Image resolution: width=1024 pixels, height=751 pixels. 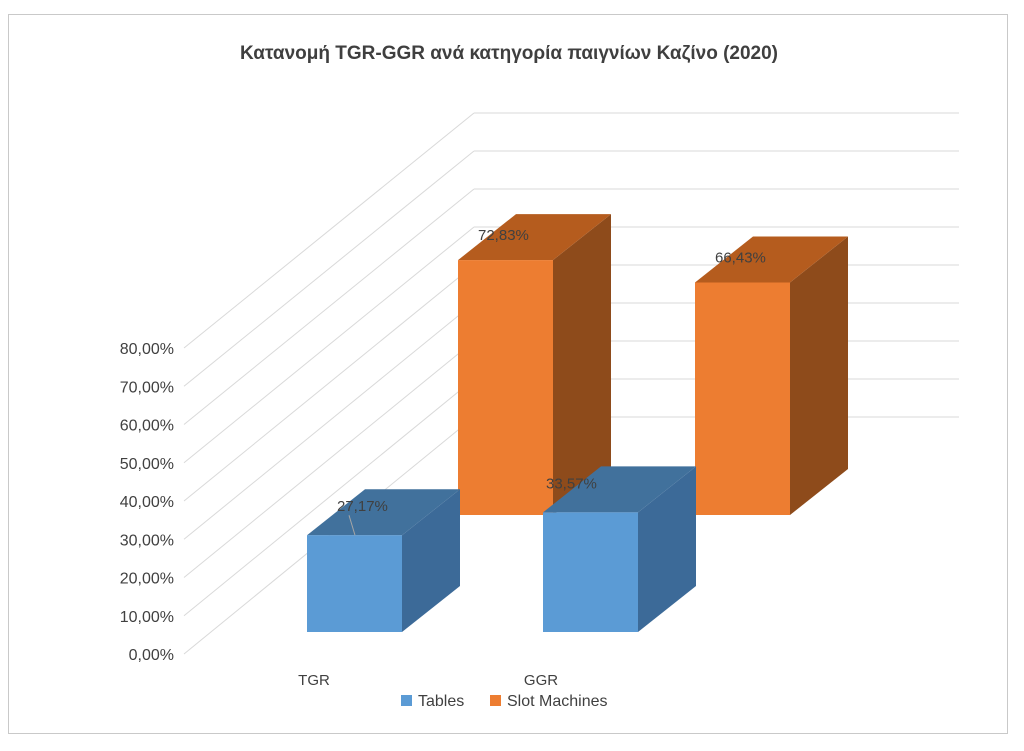 What do you see at coordinates (314, 680) in the screenshot?
I see `x-category-label: TGR` at bounding box center [314, 680].